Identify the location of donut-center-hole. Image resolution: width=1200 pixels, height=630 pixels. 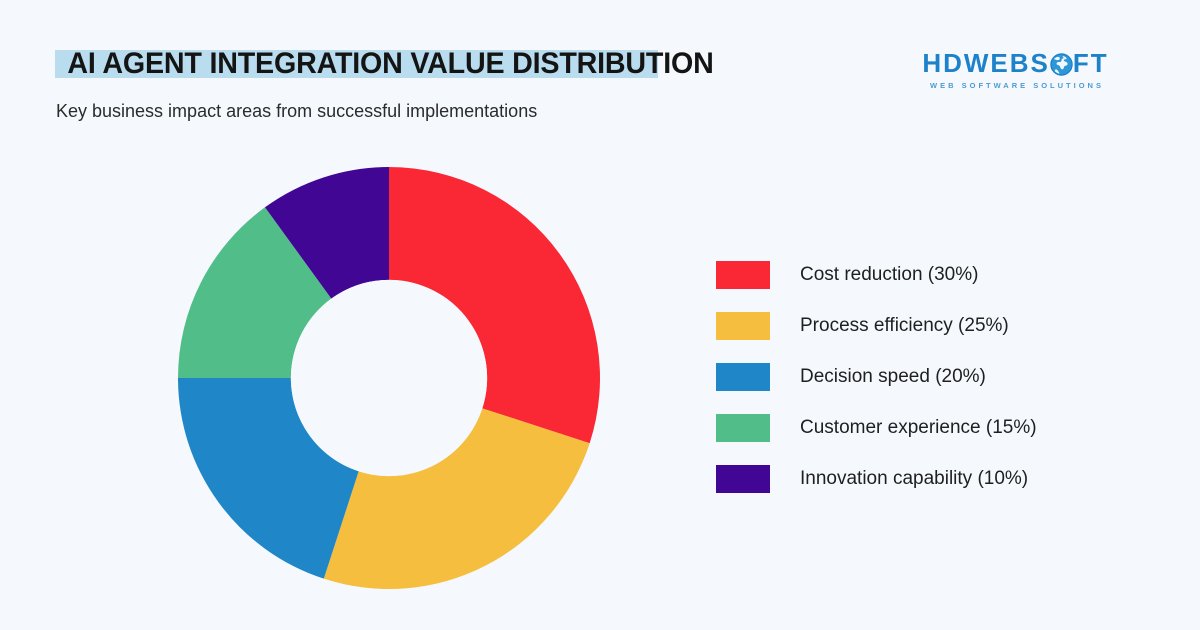
(389, 378).